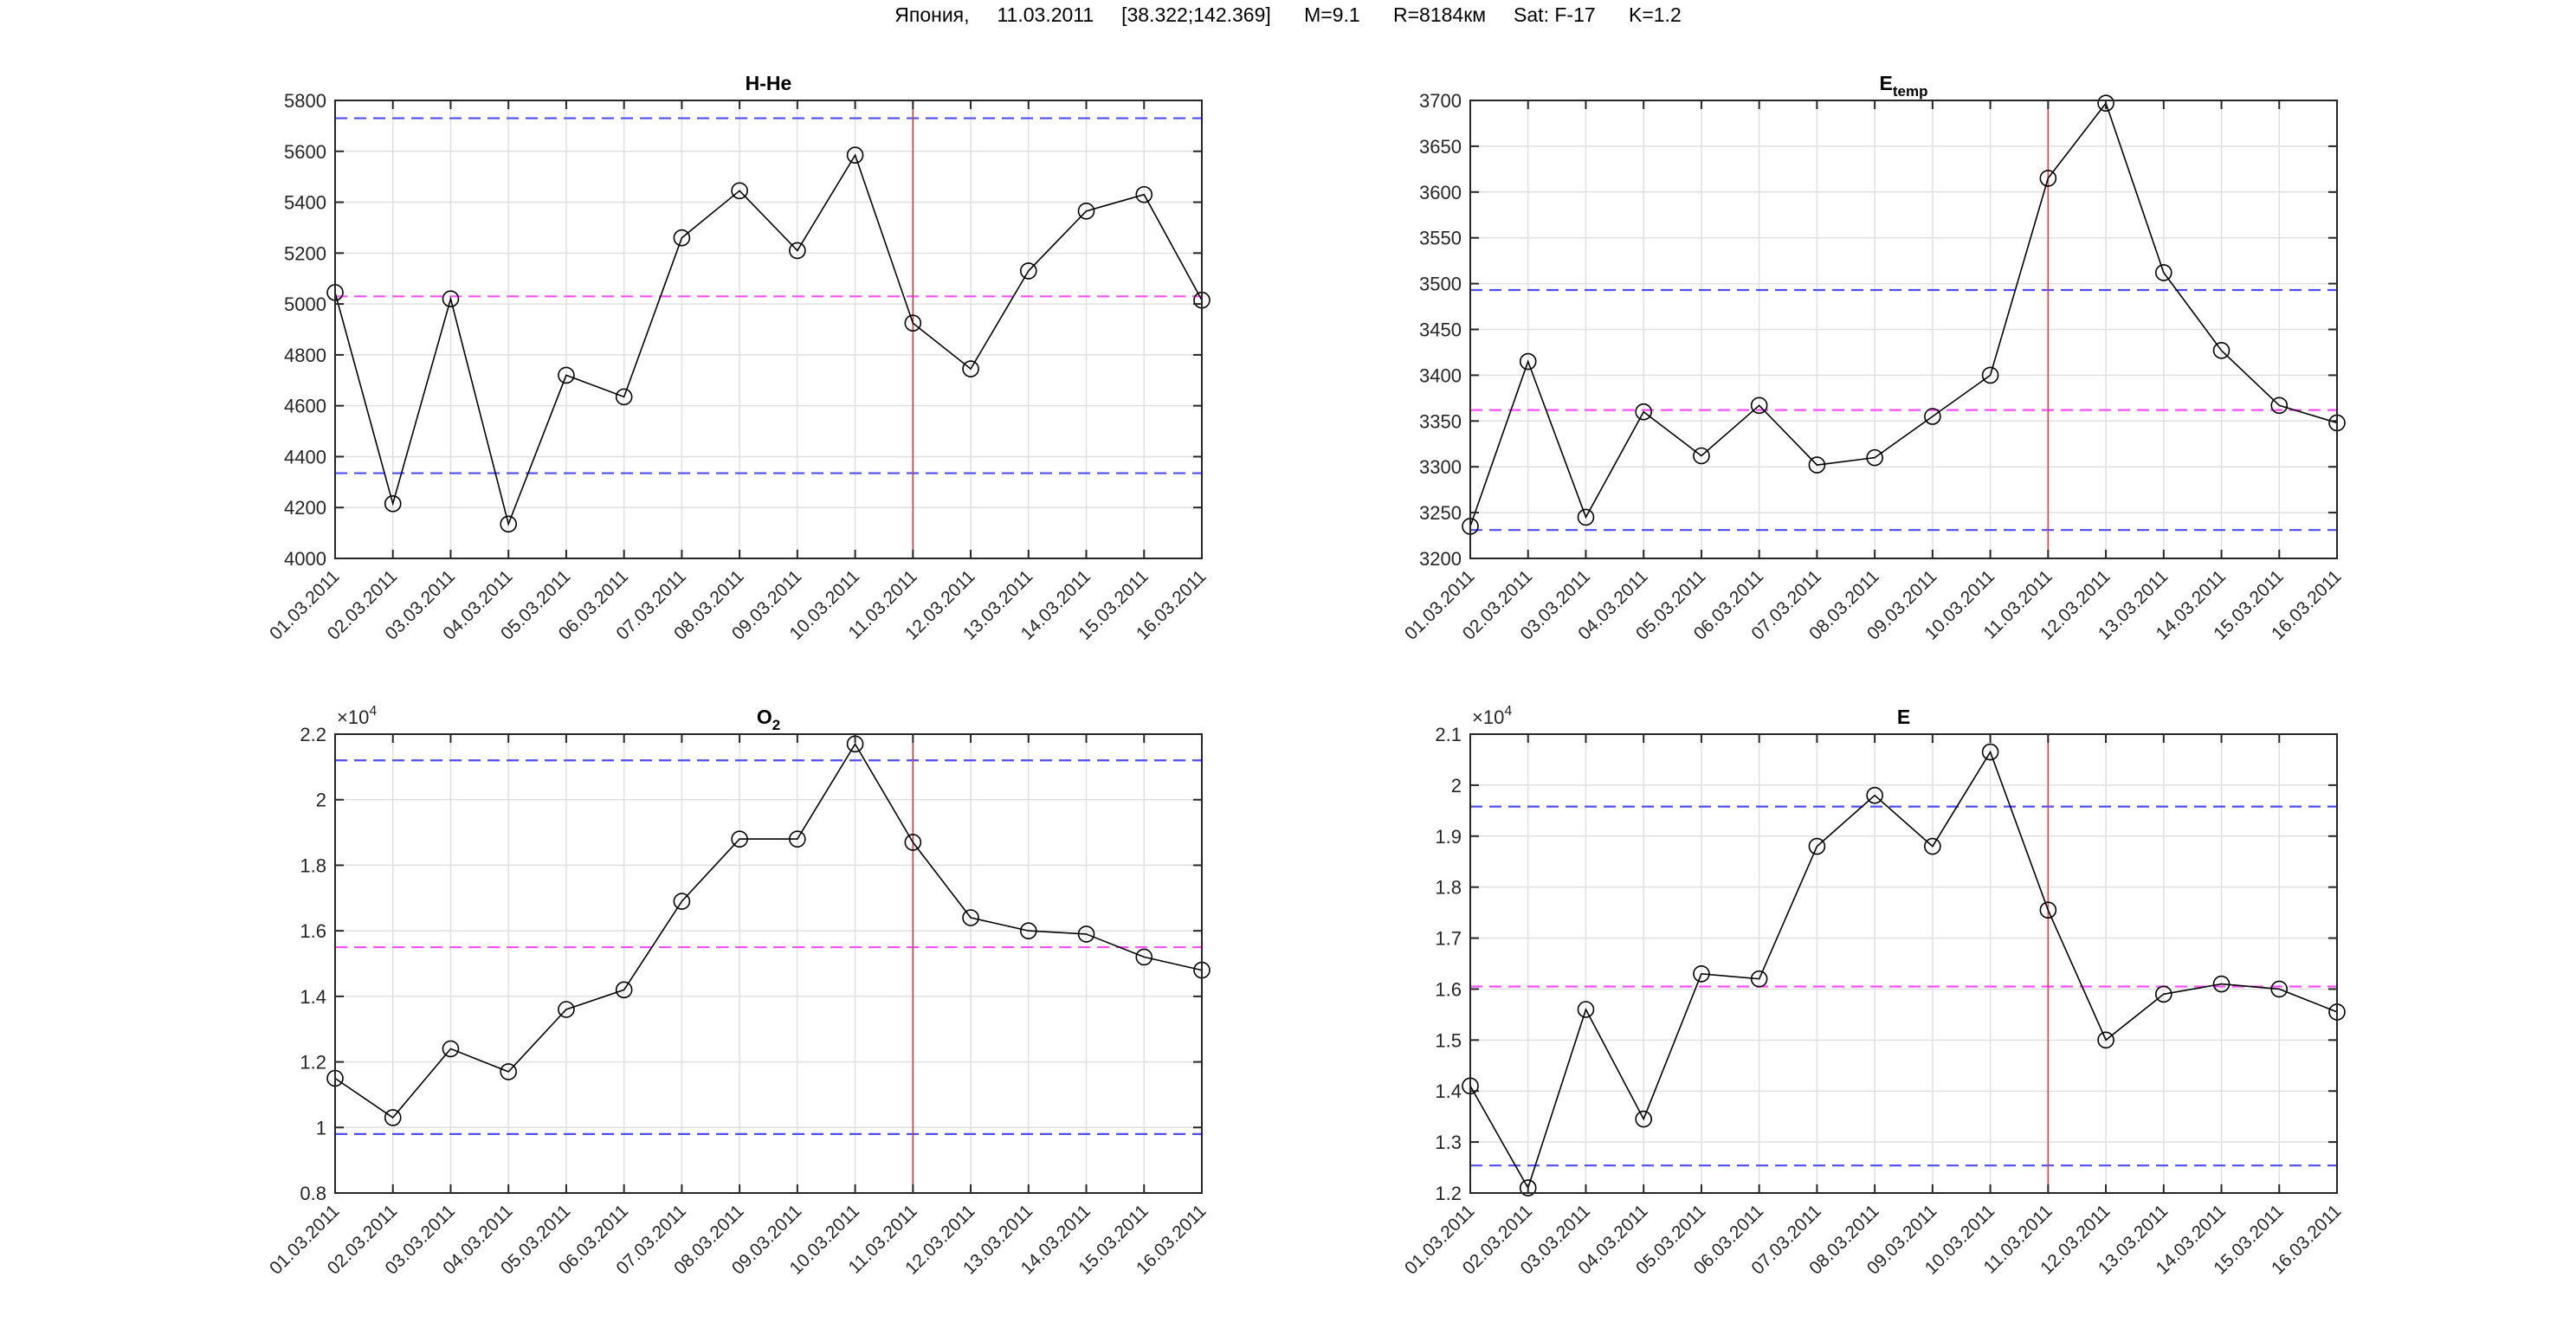 The image size is (2576, 1335). I want to click on subplot-title: O2, so click(768, 719).